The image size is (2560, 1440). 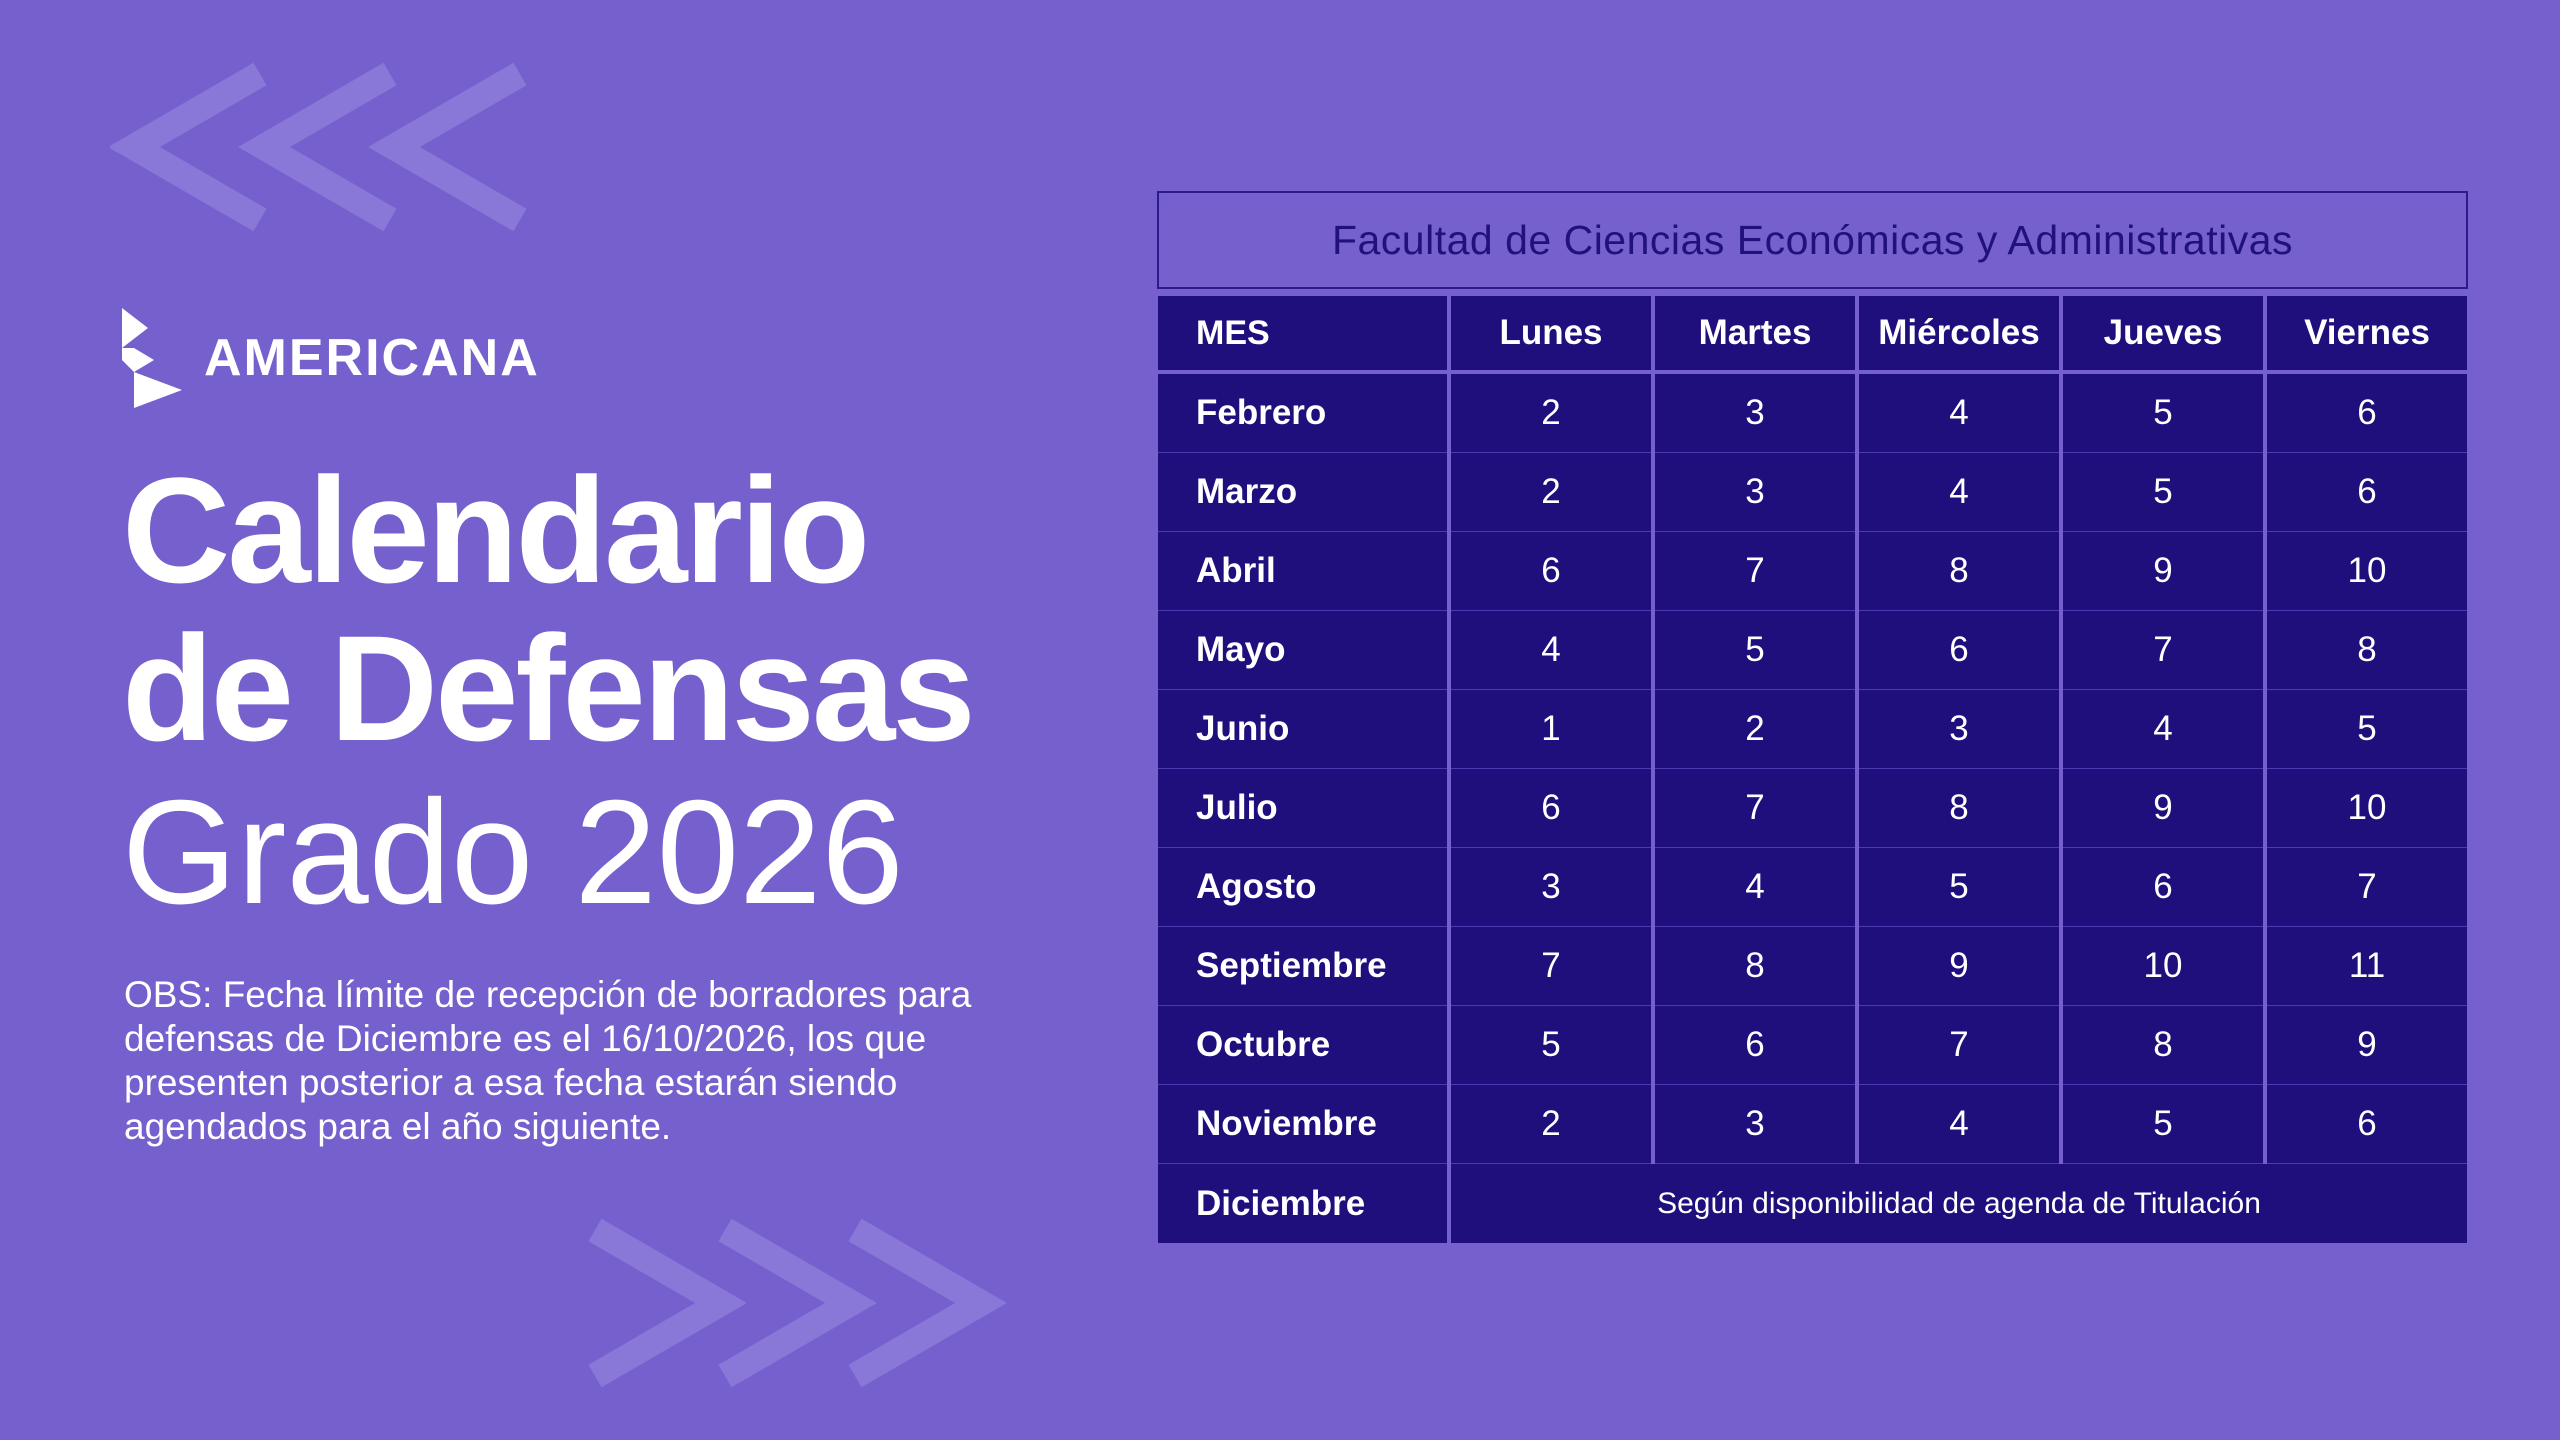 I want to click on brand-logo: AMERICANA, so click(x=330, y=358).